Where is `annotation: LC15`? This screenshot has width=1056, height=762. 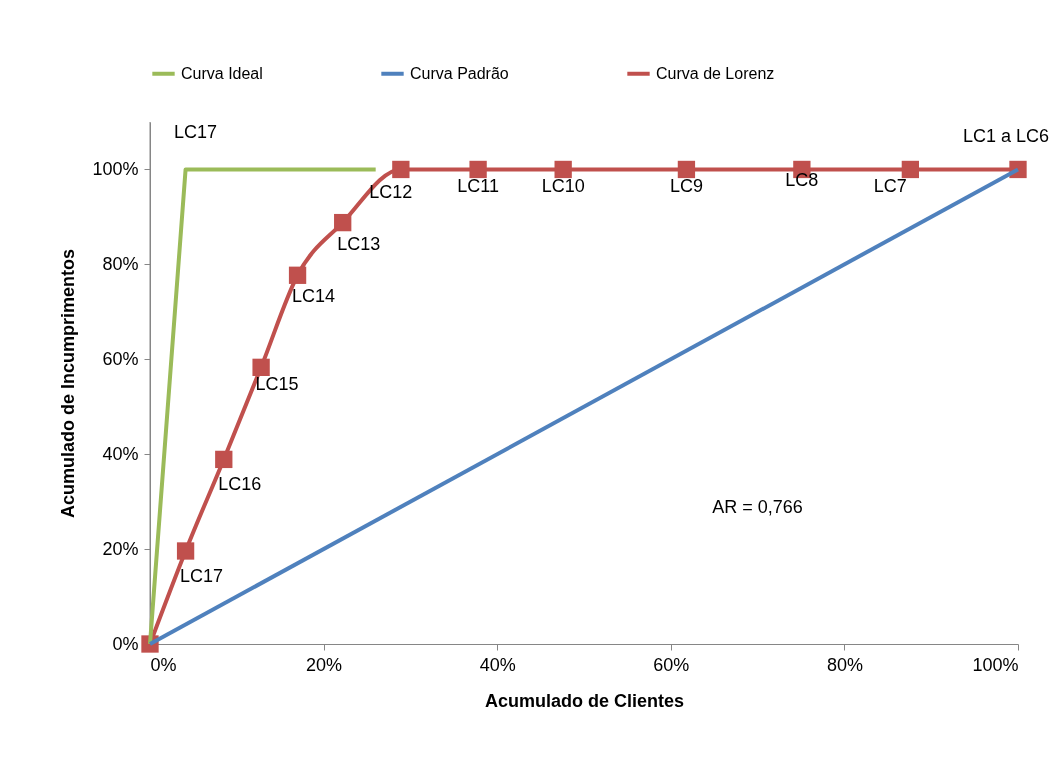 annotation: LC15 is located at coordinates (277, 384).